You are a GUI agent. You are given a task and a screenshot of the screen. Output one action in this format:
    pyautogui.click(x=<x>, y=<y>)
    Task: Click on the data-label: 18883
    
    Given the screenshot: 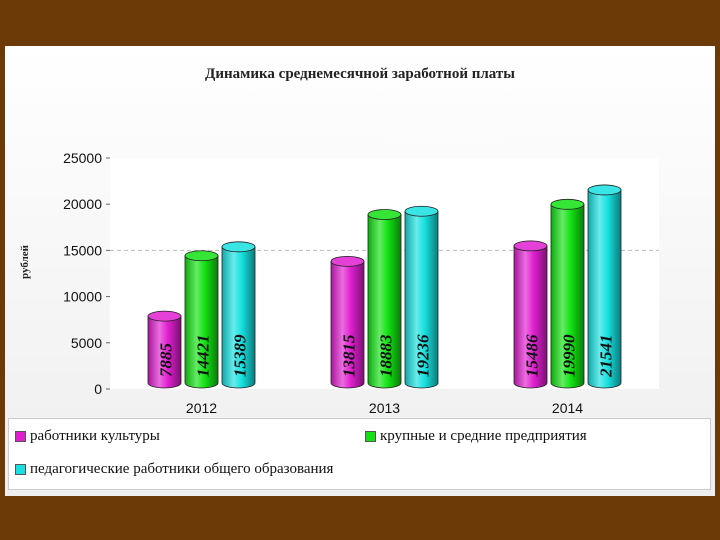 What is the action you would take?
    pyautogui.click(x=386, y=355)
    